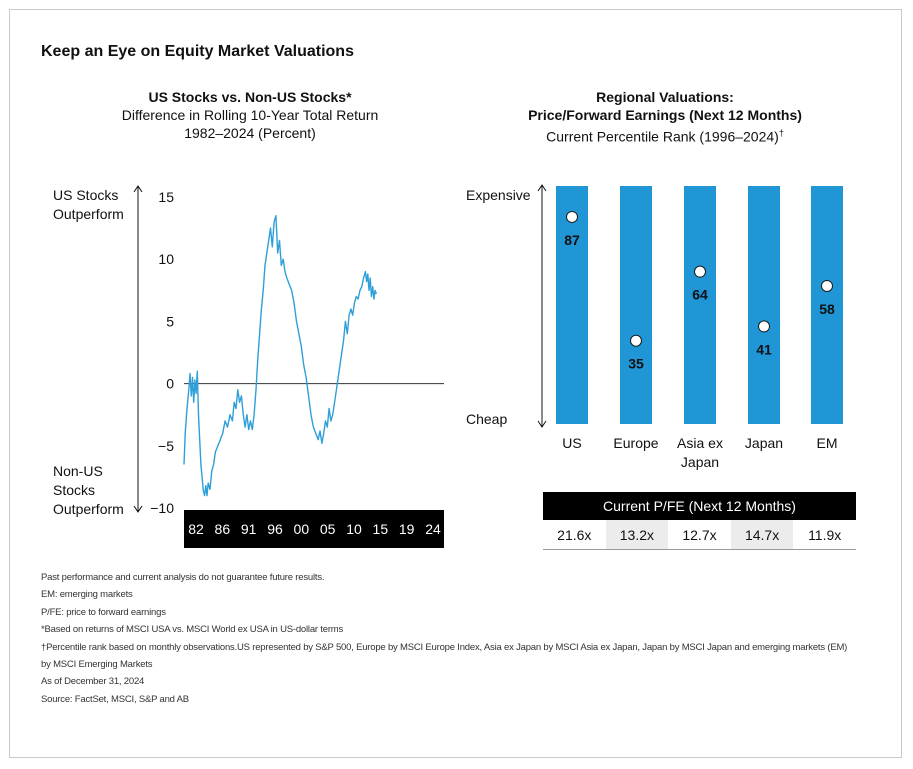  I want to click on us-outperform-label-2: Outperform, so click(88, 214).